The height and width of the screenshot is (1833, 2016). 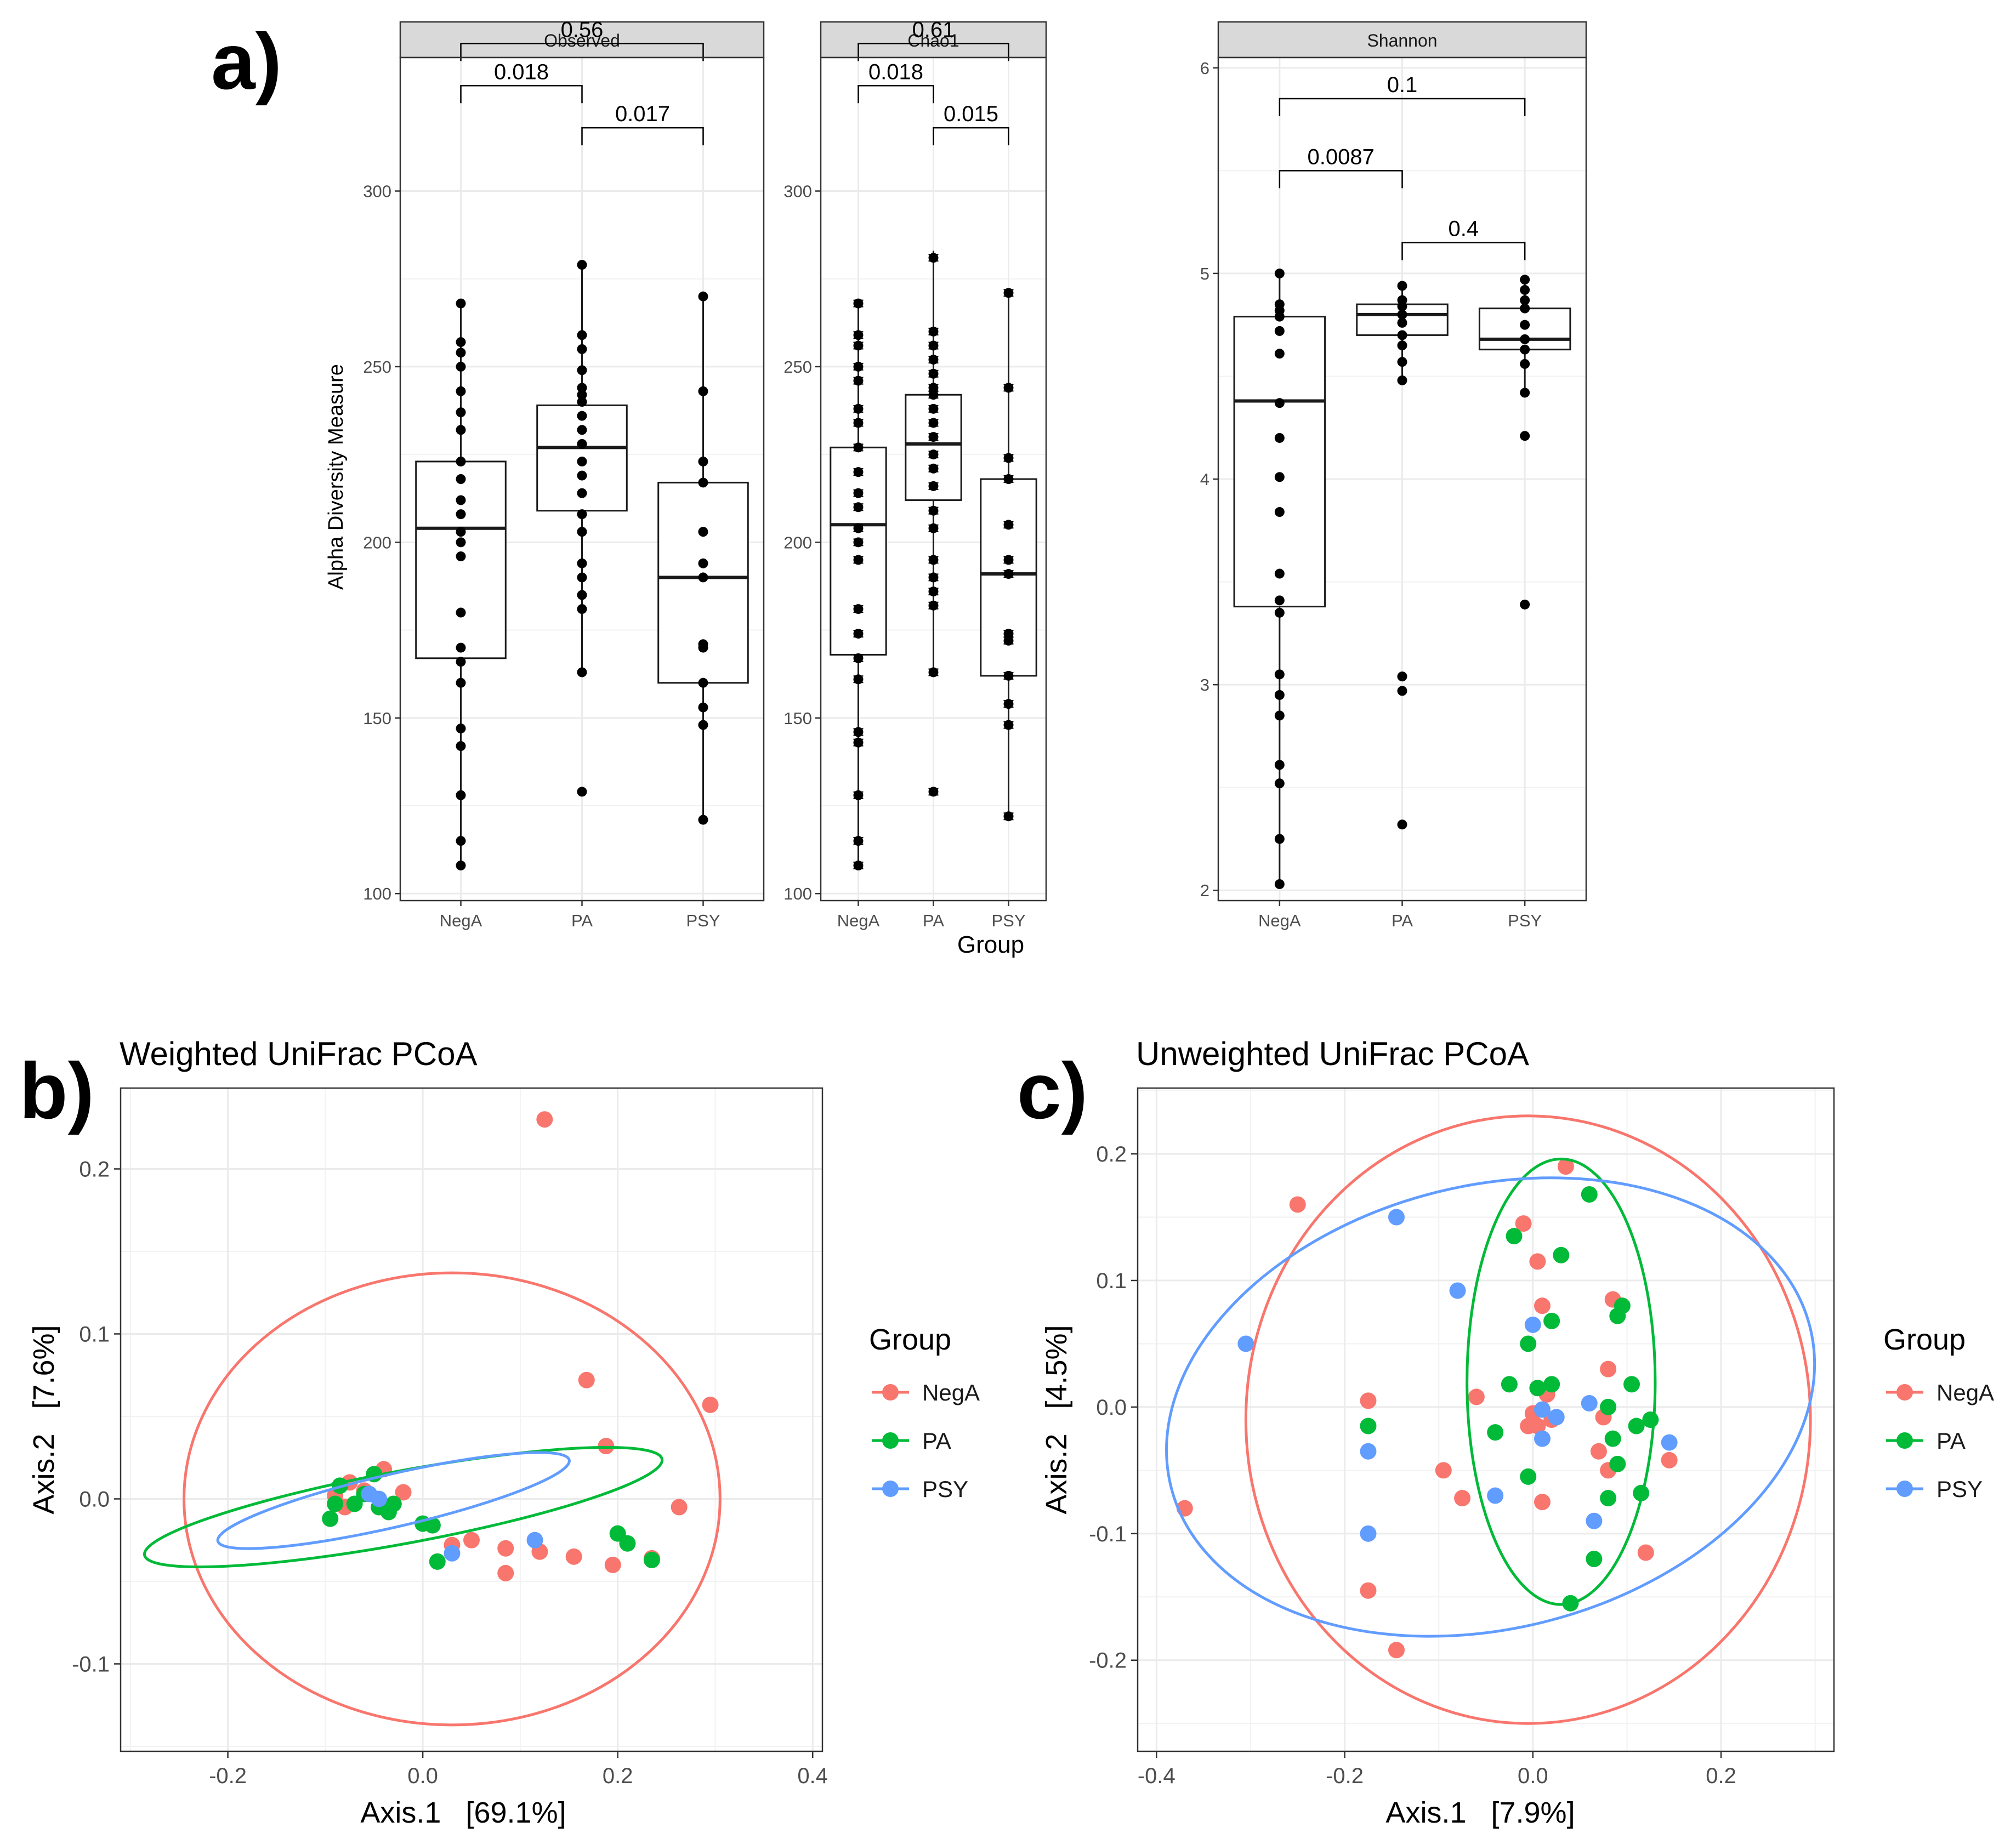 What do you see at coordinates (1052, 1090) in the screenshot?
I see `panel-label-c: c)` at bounding box center [1052, 1090].